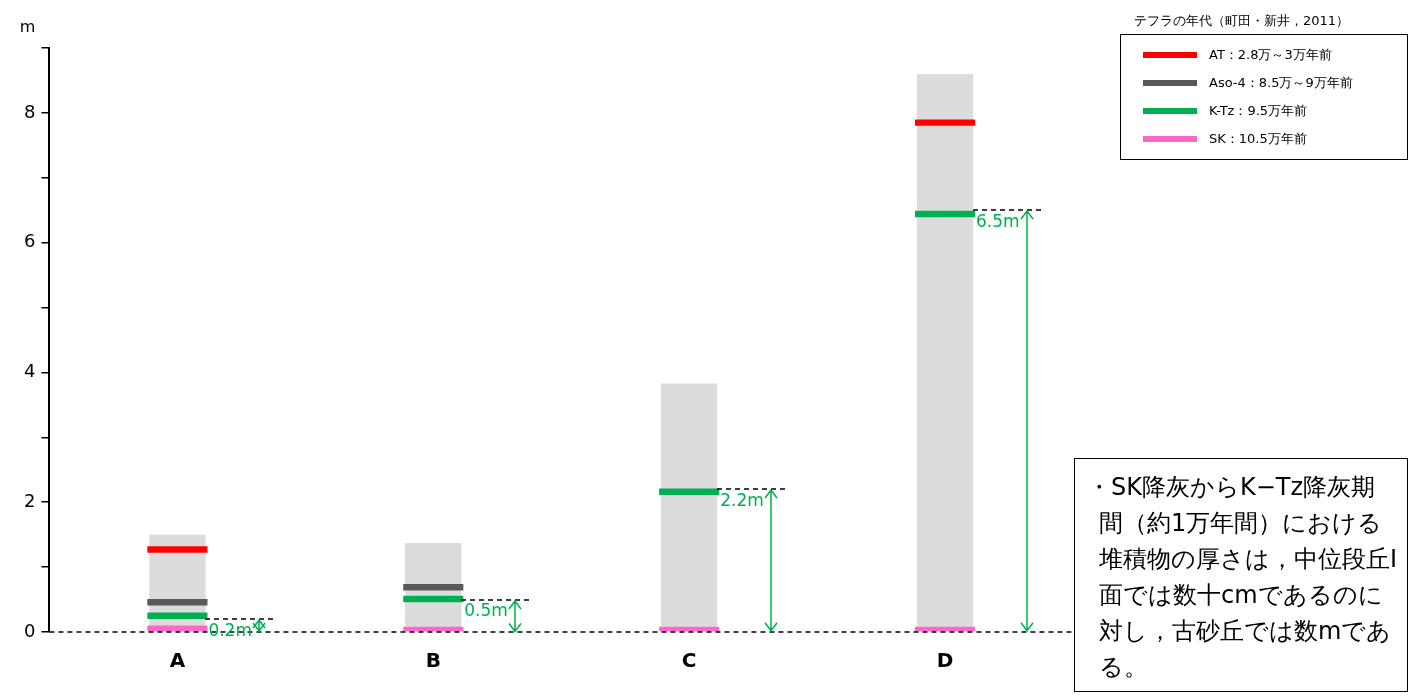 The height and width of the screenshot is (700, 1416). I want to click on x-tick-label: B, so click(433, 660).